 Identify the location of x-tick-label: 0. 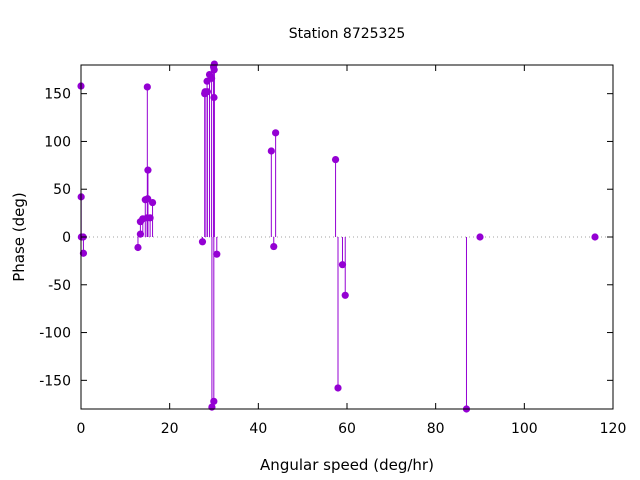
(81, 429).